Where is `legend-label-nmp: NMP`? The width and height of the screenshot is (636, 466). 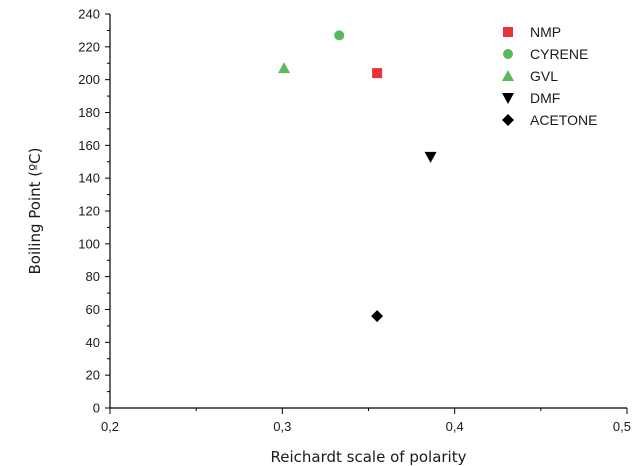 legend-label-nmp: NMP is located at coordinates (545, 32).